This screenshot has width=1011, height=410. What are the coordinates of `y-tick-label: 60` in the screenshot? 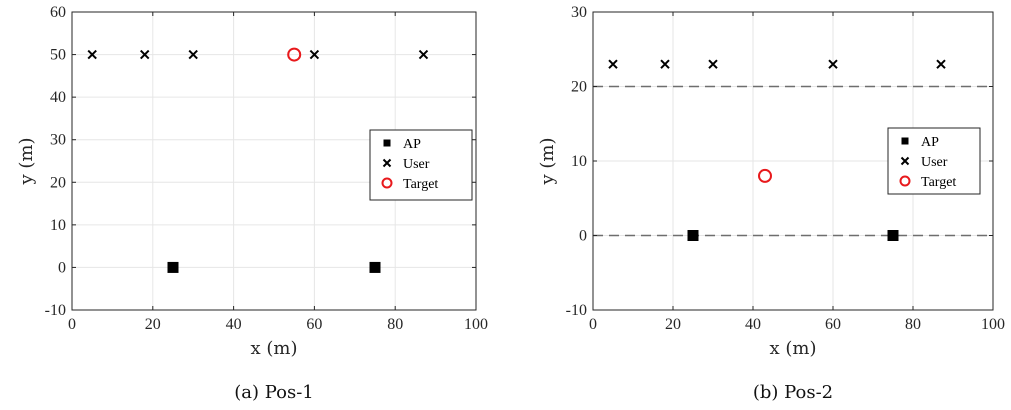 It's located at (58, 12).